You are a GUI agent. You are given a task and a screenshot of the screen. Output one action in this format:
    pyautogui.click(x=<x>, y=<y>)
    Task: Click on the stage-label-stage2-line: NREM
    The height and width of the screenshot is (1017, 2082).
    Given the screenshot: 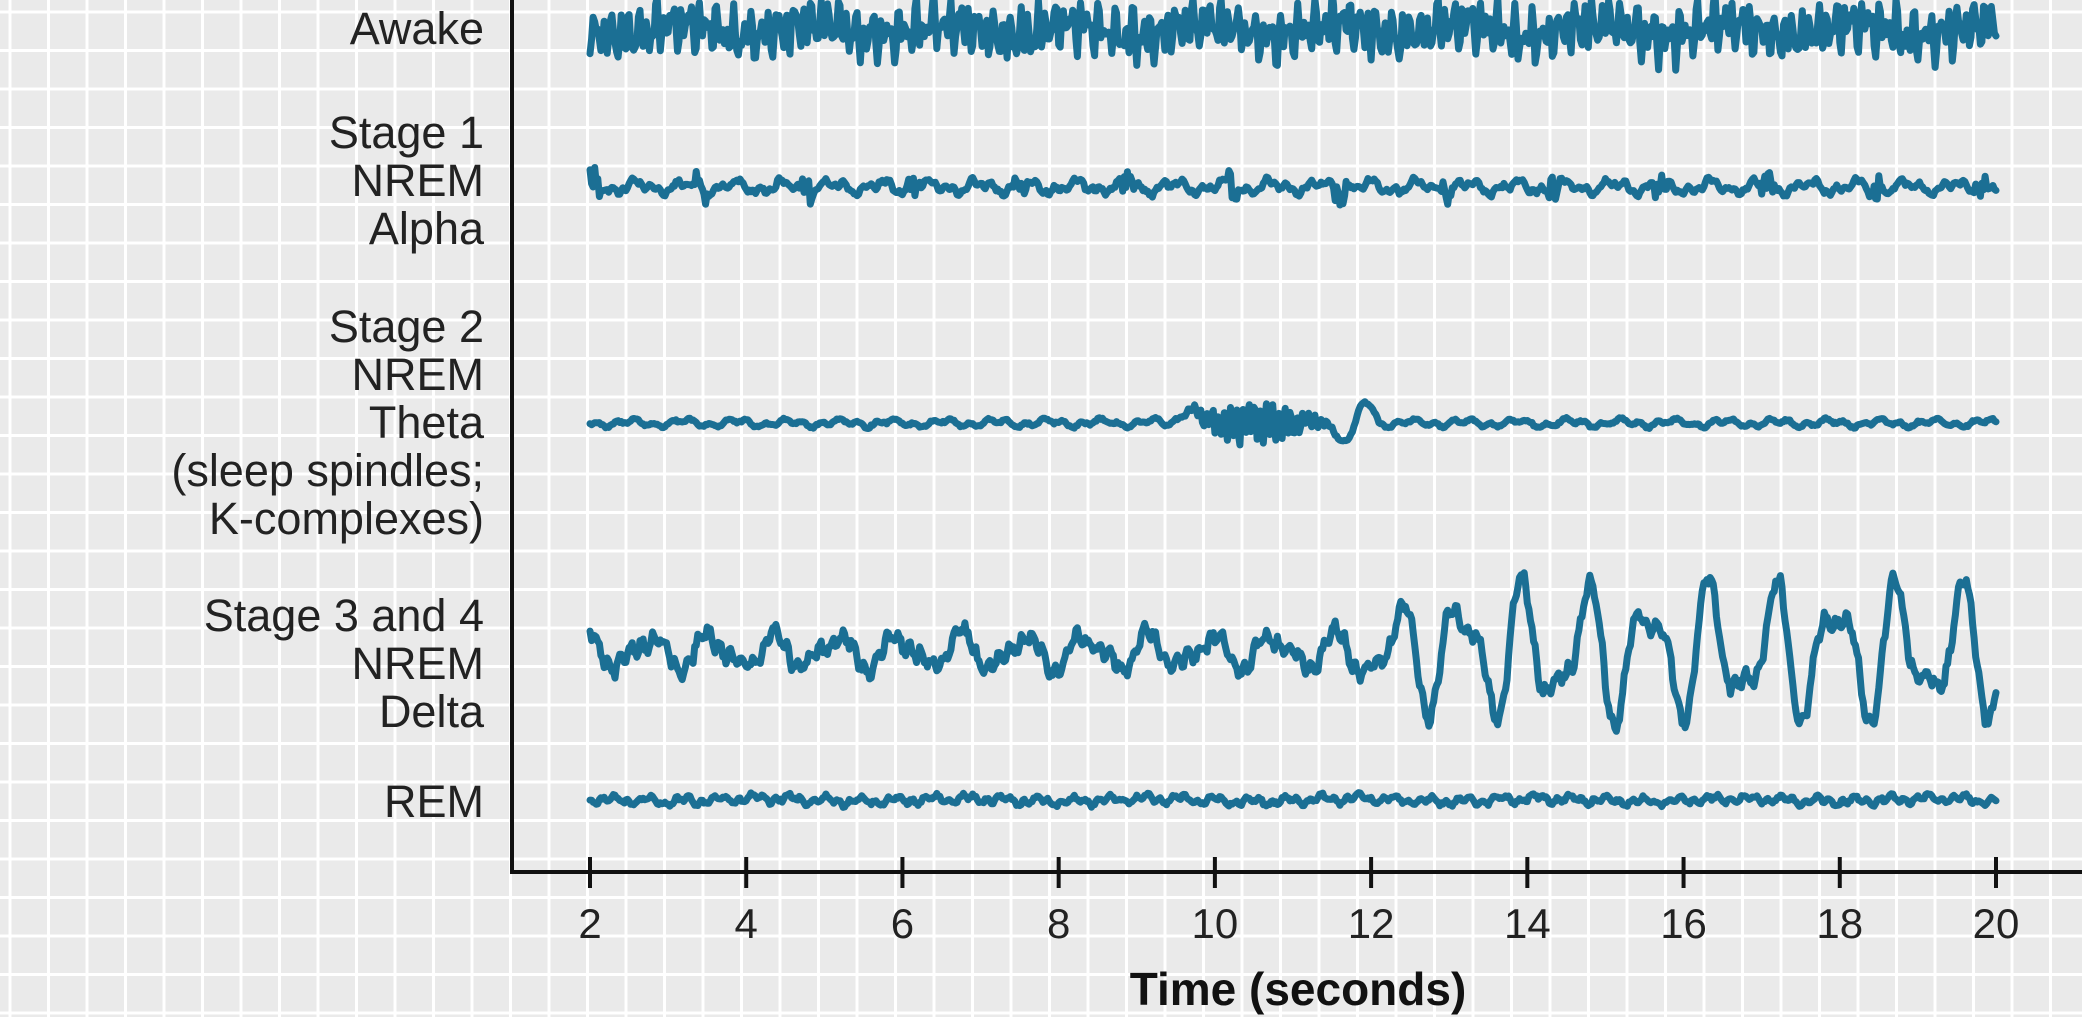 What is the action you would take?
    pyautogui.click(x=418, y=374)
    